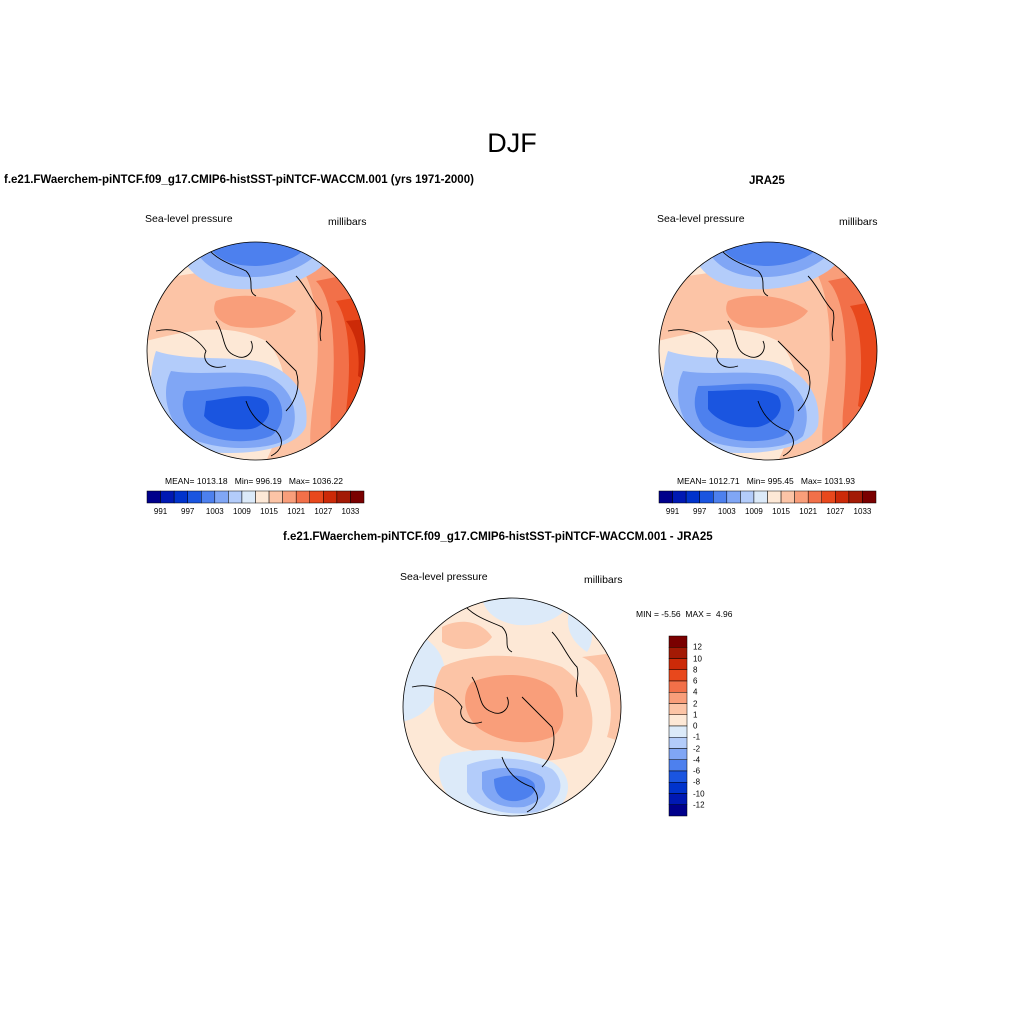  I want to click on obs-max-value: 1031.93, so click(840, 481).